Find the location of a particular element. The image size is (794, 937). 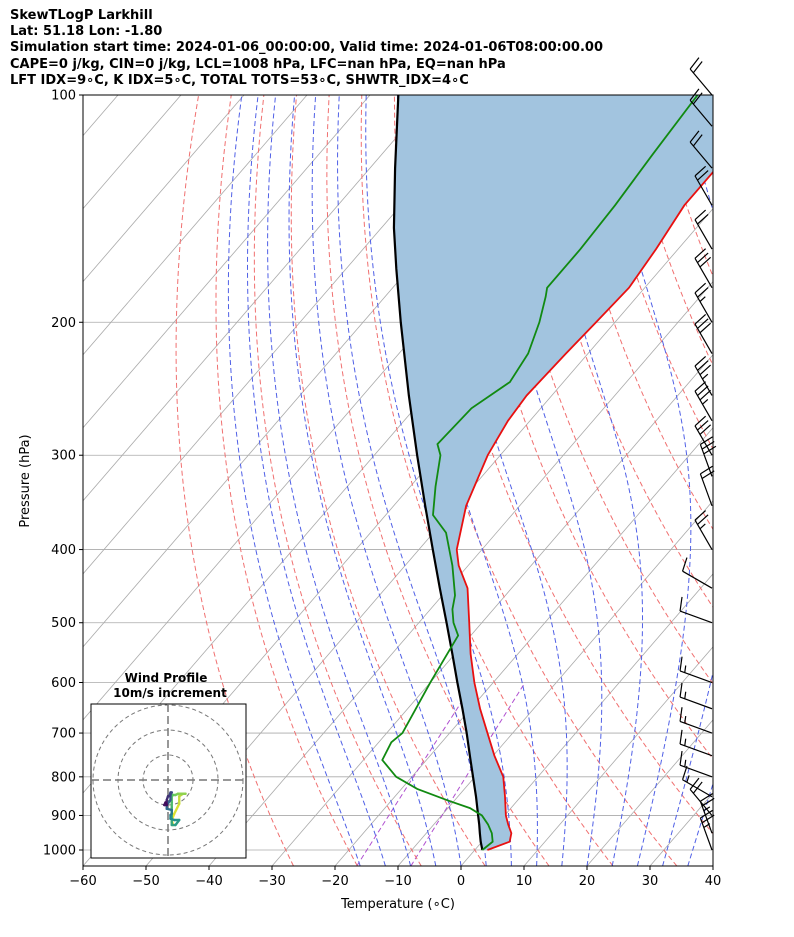

y-tick-label: 700 is located at coordinates (63, 734).